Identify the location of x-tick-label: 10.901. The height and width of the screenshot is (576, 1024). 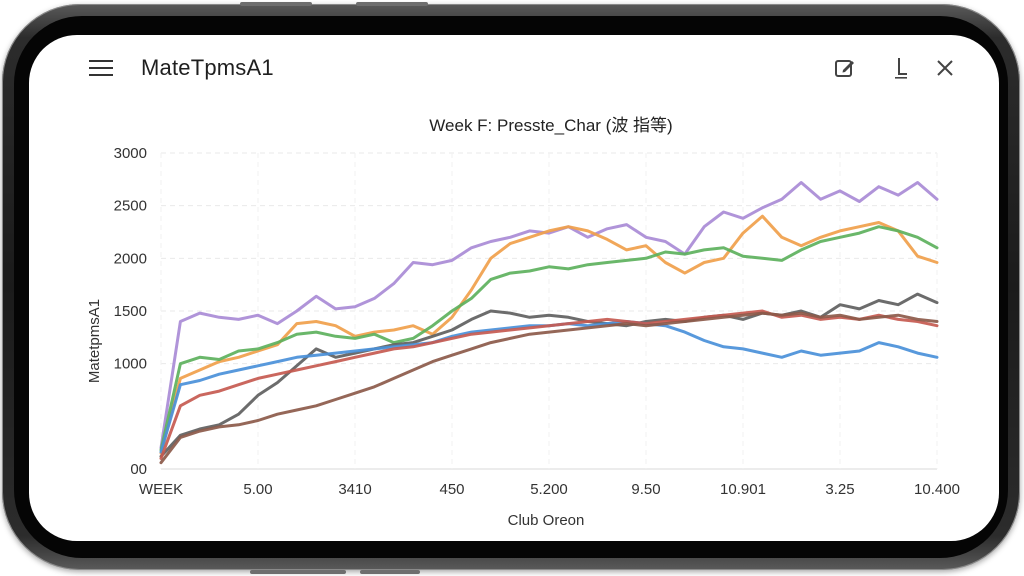
(743, 489).